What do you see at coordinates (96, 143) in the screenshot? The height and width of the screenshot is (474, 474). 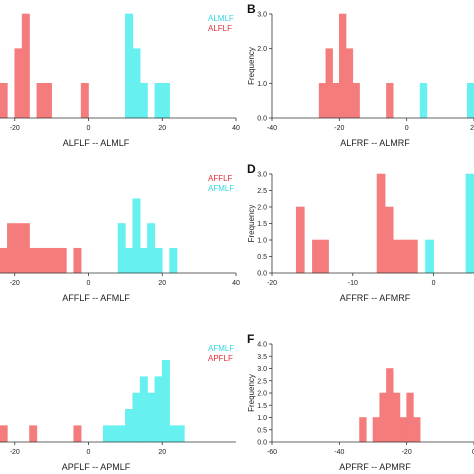 I see `x-axis-label: ALFLF -- ALMLF` at bounding box center [96, 143].